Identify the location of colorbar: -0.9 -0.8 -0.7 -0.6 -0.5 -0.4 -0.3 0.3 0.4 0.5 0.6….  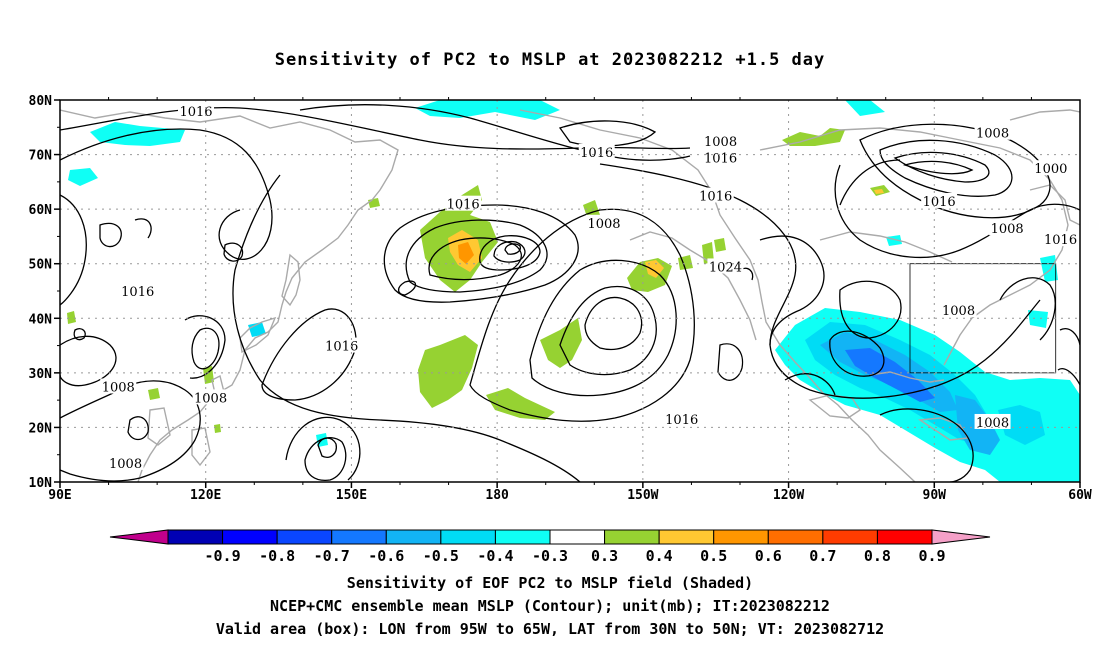
(550, 547).